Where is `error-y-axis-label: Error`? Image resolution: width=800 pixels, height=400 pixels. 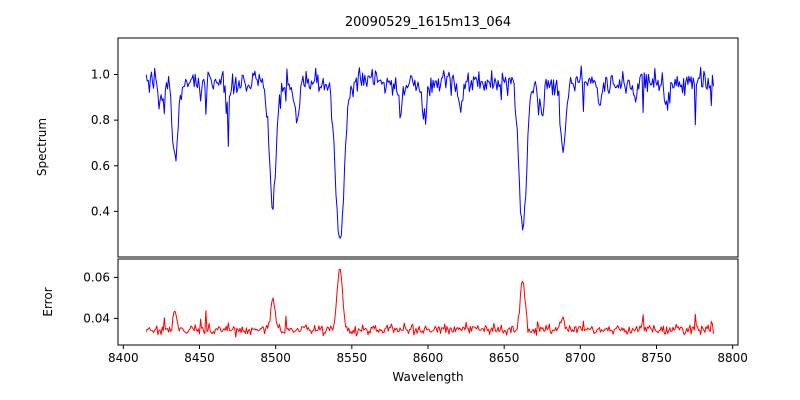
error-y-axis-label: Error is located at coordinates (48, 301).